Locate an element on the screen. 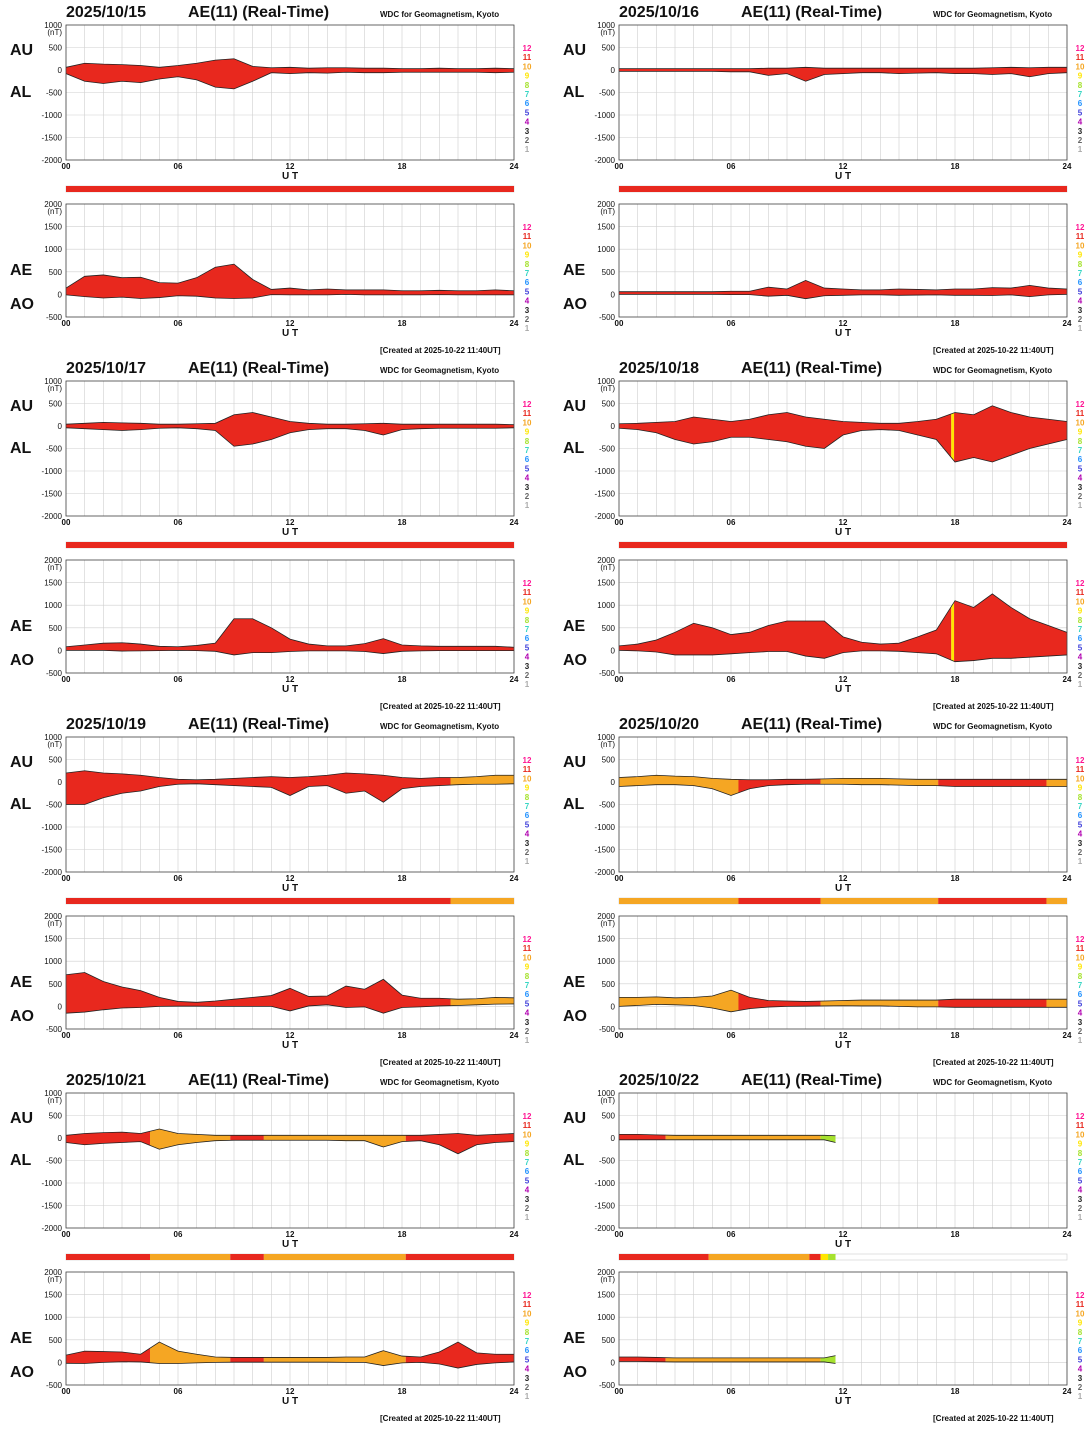 This screenshot has width=1087, height=1431. created-timestamp: [Created at 2025-10-22 11:40UT] is located at coordinates (993, 1418).